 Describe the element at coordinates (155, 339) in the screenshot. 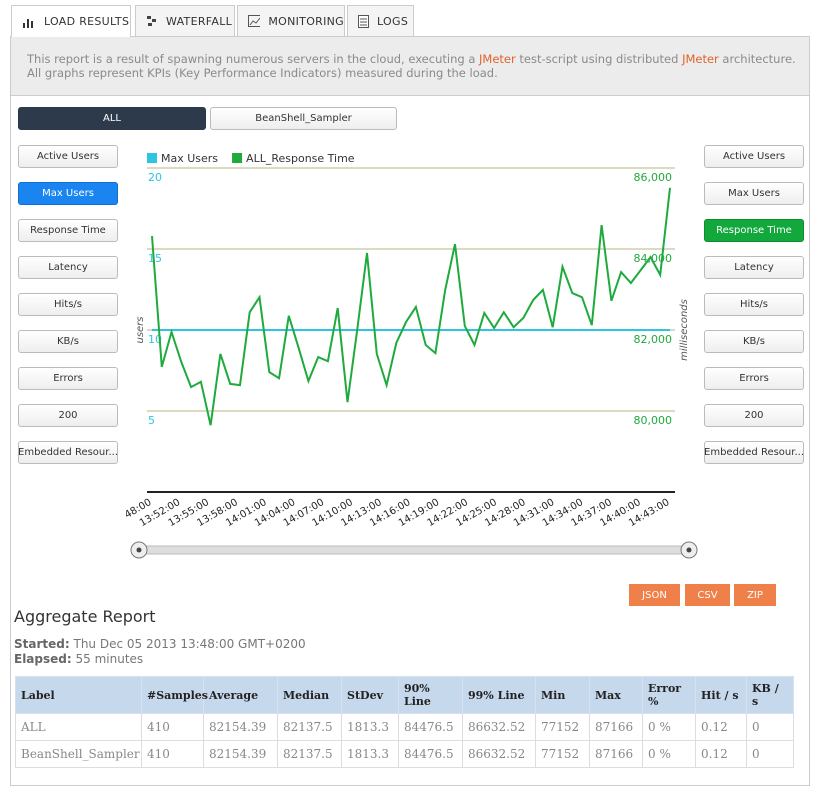

I see `y-tick-label: 10` at that location.